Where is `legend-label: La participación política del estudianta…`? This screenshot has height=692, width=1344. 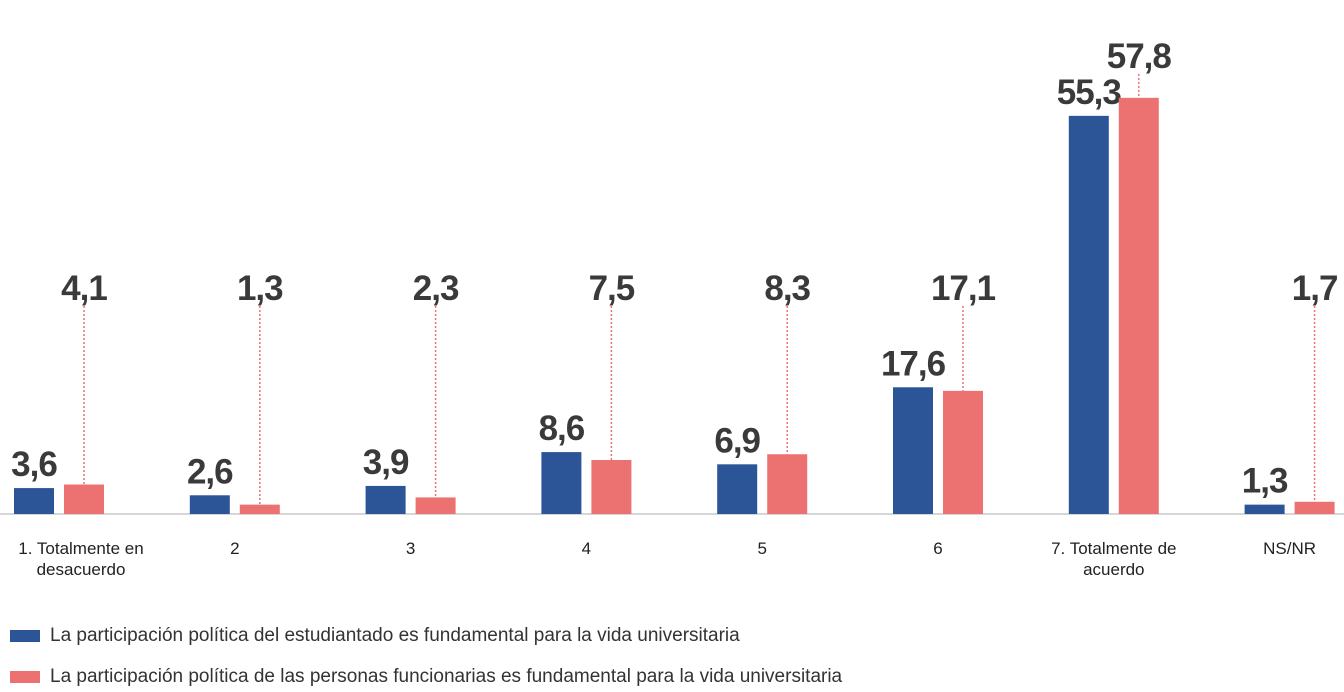
legend-label: La participación política del estudianta… is located at coordinates (395, 635).